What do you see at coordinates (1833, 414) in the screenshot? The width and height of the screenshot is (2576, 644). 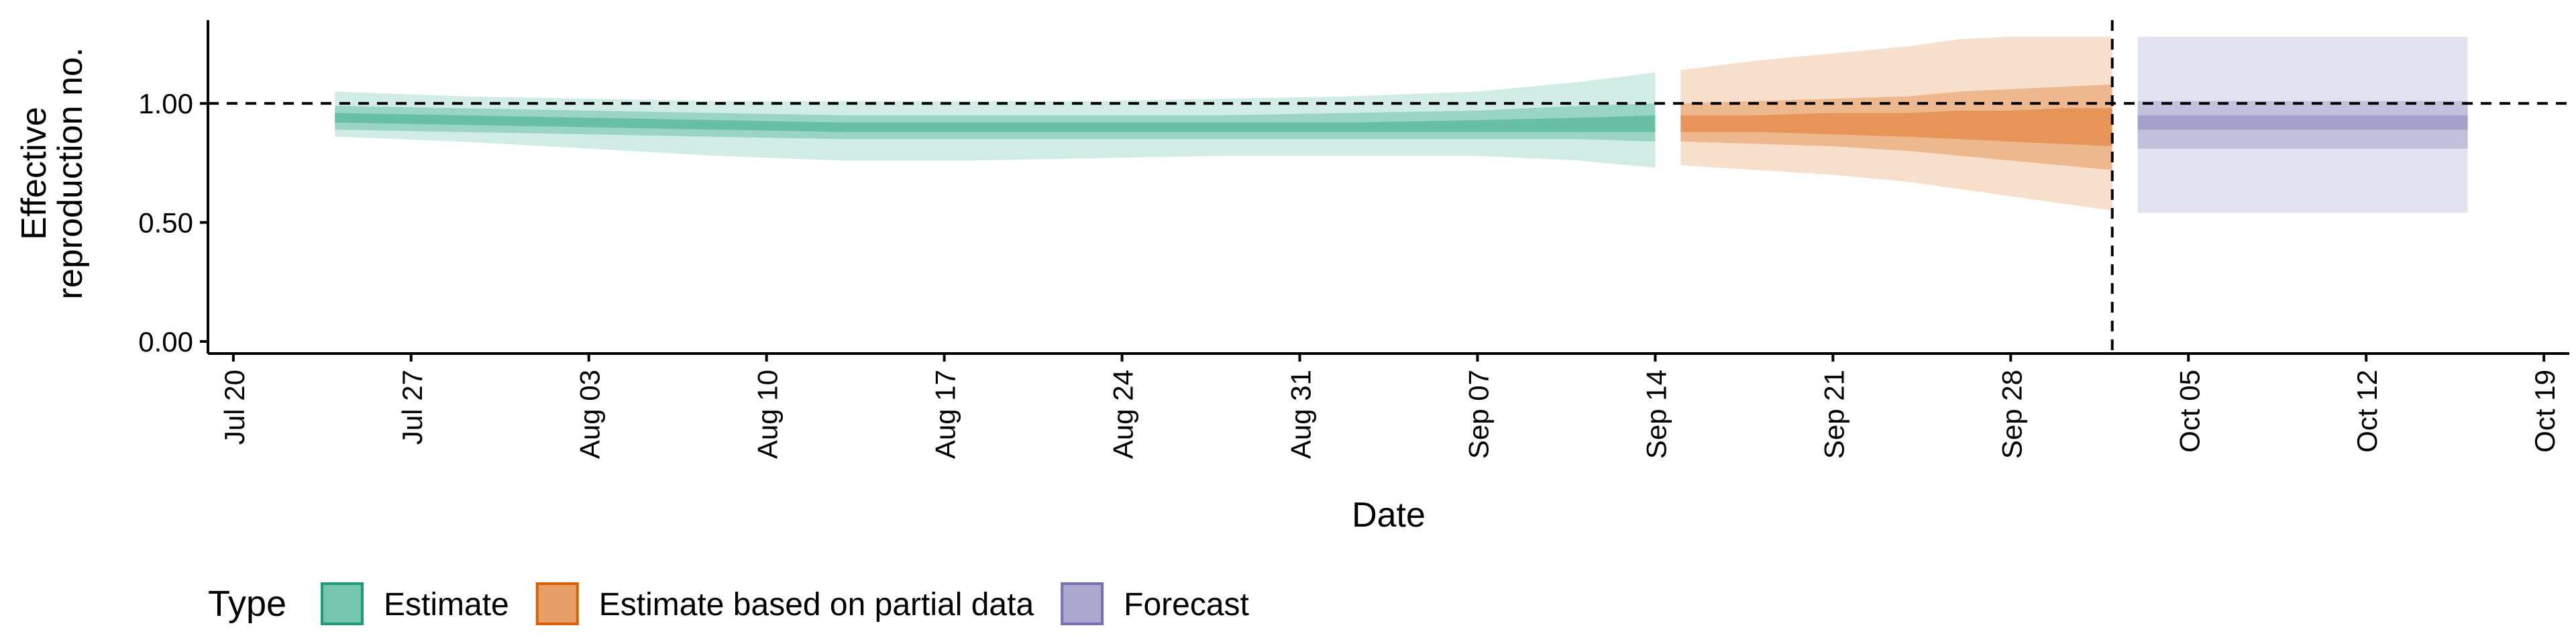 I see `x-tick-label: Sep 21` at bounding box center [1833, 414].